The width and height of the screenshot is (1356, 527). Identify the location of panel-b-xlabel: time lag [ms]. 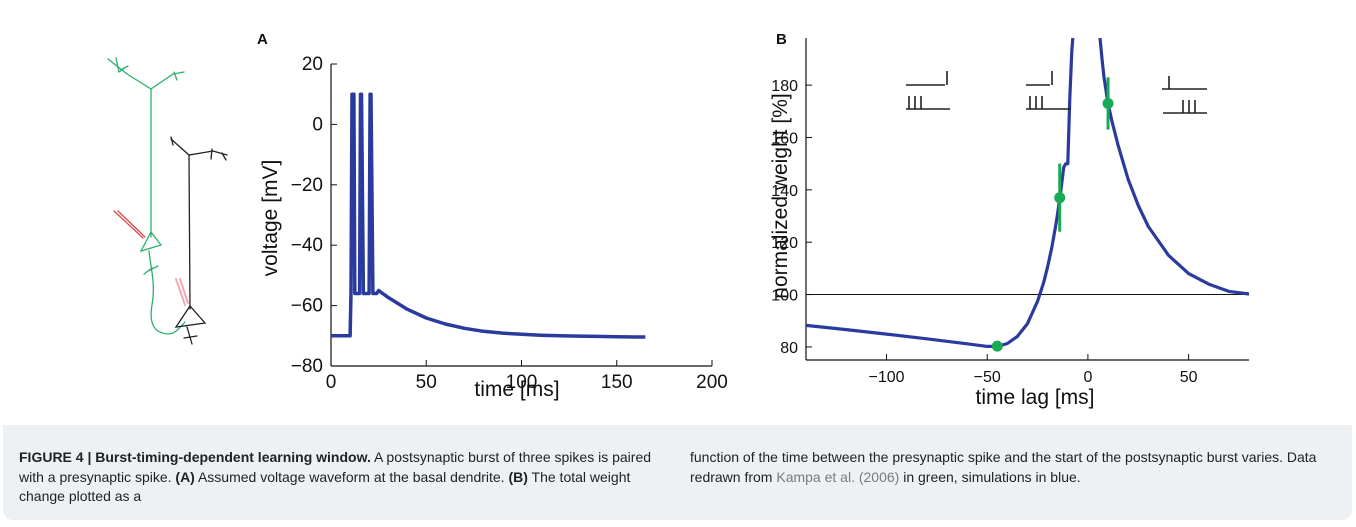
(1034, 397).